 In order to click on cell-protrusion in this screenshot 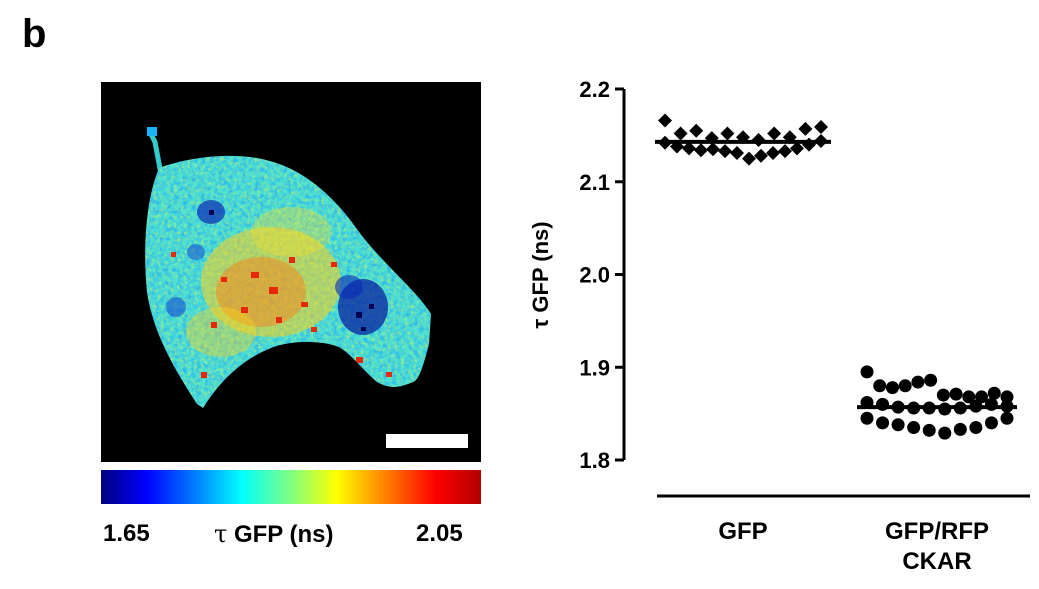, I will do `click(155, 151)`.